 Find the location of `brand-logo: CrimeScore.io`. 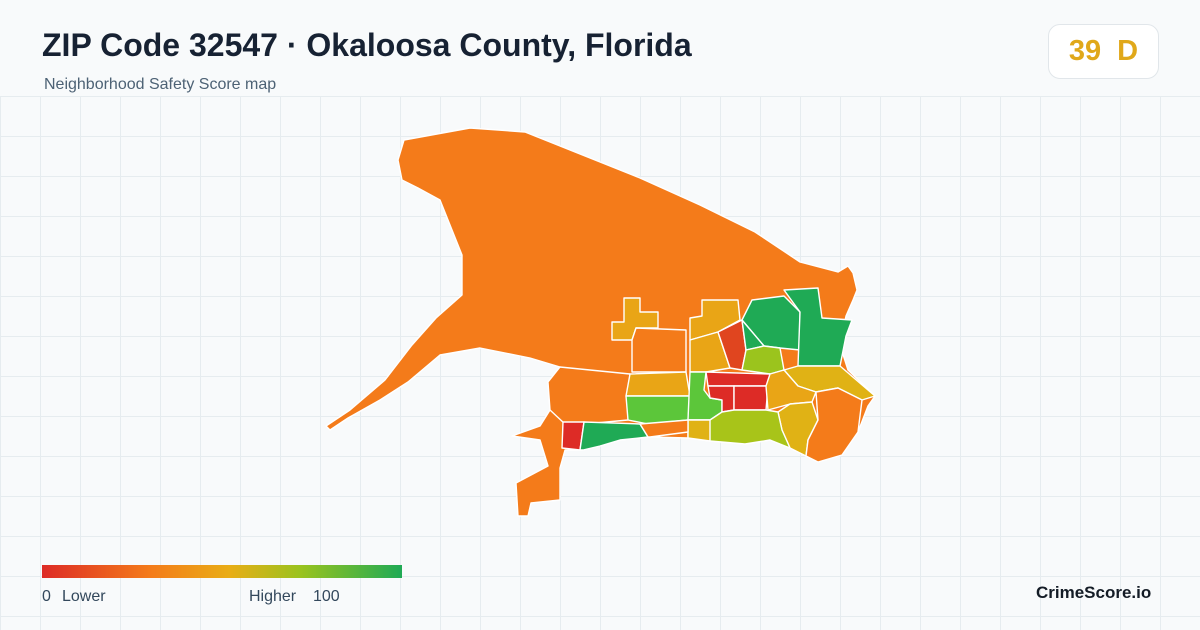

brand-logo: CrimeScore.io is located at coordinates (1094, 592).